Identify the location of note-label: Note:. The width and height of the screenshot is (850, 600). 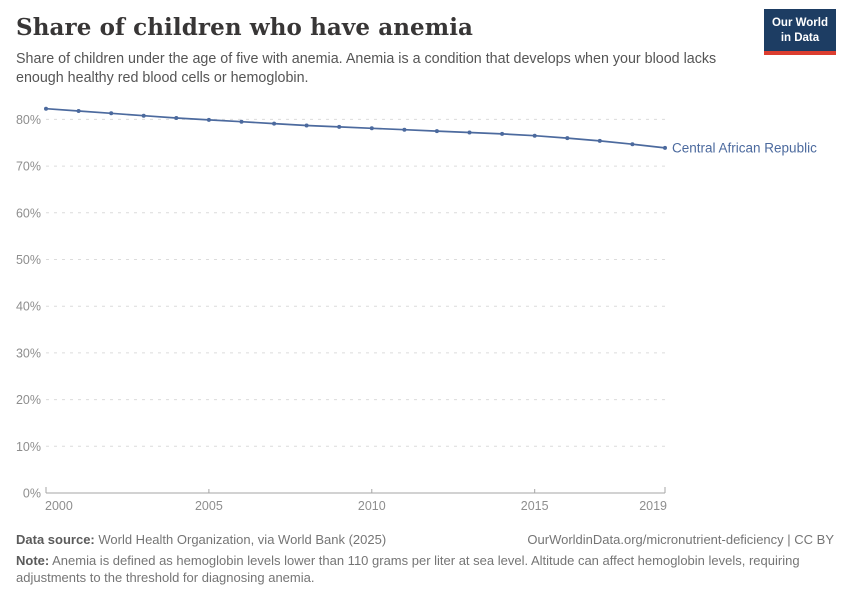
(33, 560).